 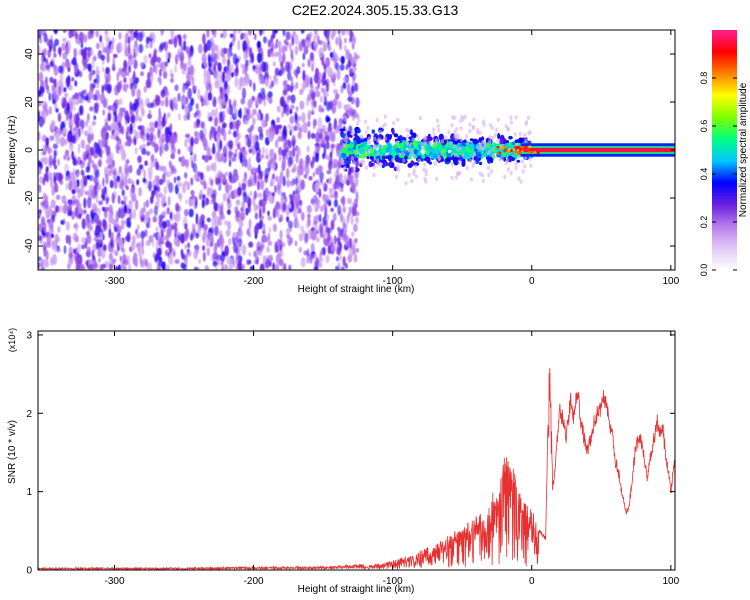 What do you see at coordinates (12, 340) in the screenshot?
I see `snr-y-multiplier: (x10⁴)` at bounding box center [12, 340].